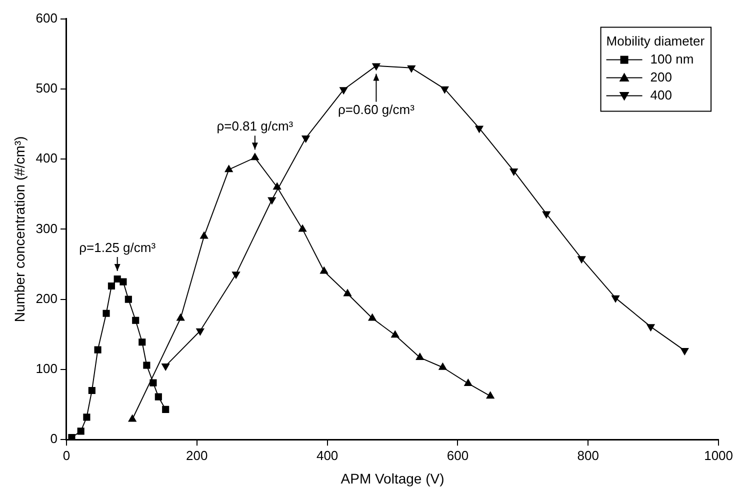 This screenshot has width=745, height=501. What do you see at coordinates (661, 76) in the screenshot?
I see `legend-label: 200` at bounding box center [661, 76].